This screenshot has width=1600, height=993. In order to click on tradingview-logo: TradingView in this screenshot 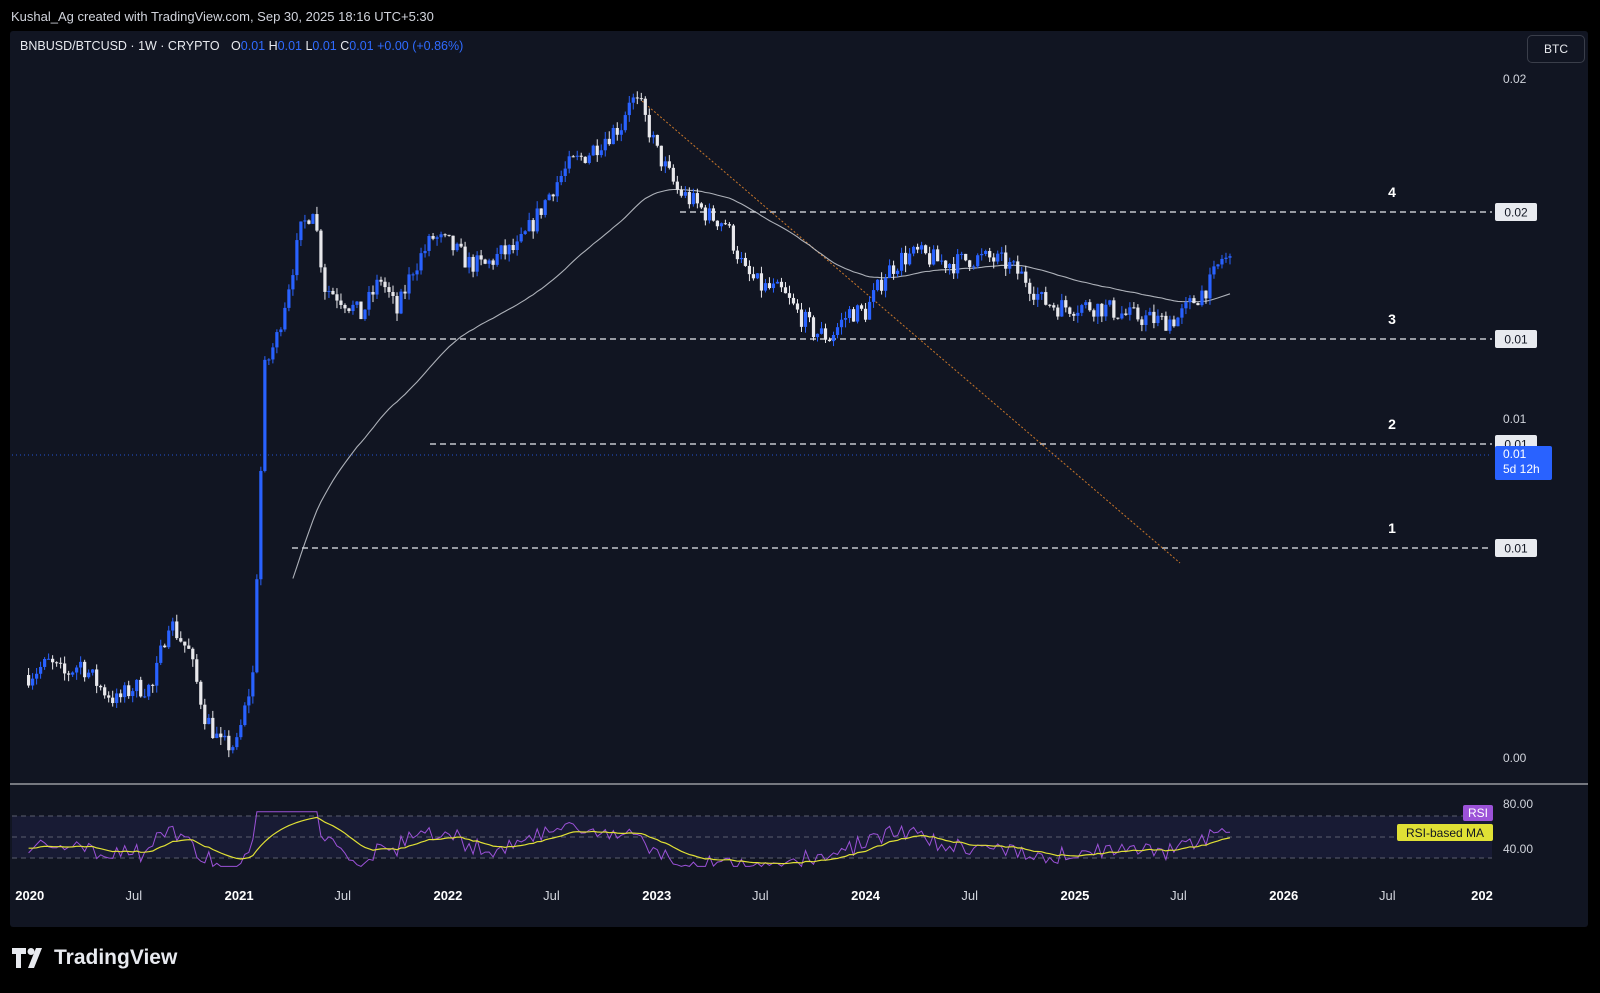, I will do `click(94, 958)`.